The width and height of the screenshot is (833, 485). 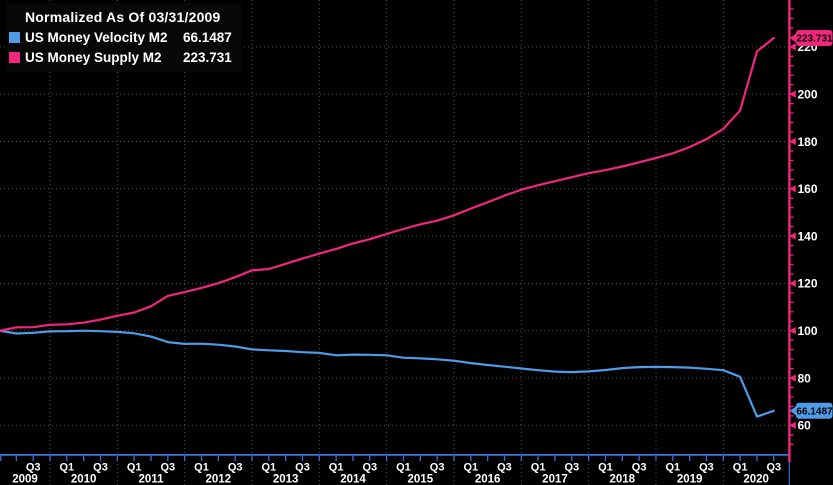 What do you see at coordinates (808, 94) in the screenshot?
I see `y-tick-label: 200` at bounding box center [808, 94].